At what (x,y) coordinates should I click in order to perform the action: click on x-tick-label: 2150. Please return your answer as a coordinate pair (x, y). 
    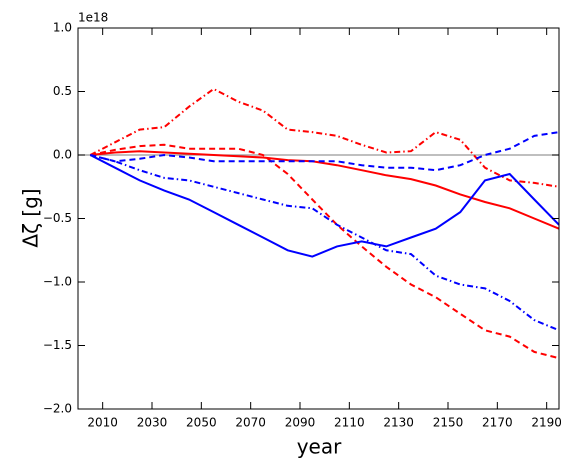
    Looking at the image, I should click on (448, 423).